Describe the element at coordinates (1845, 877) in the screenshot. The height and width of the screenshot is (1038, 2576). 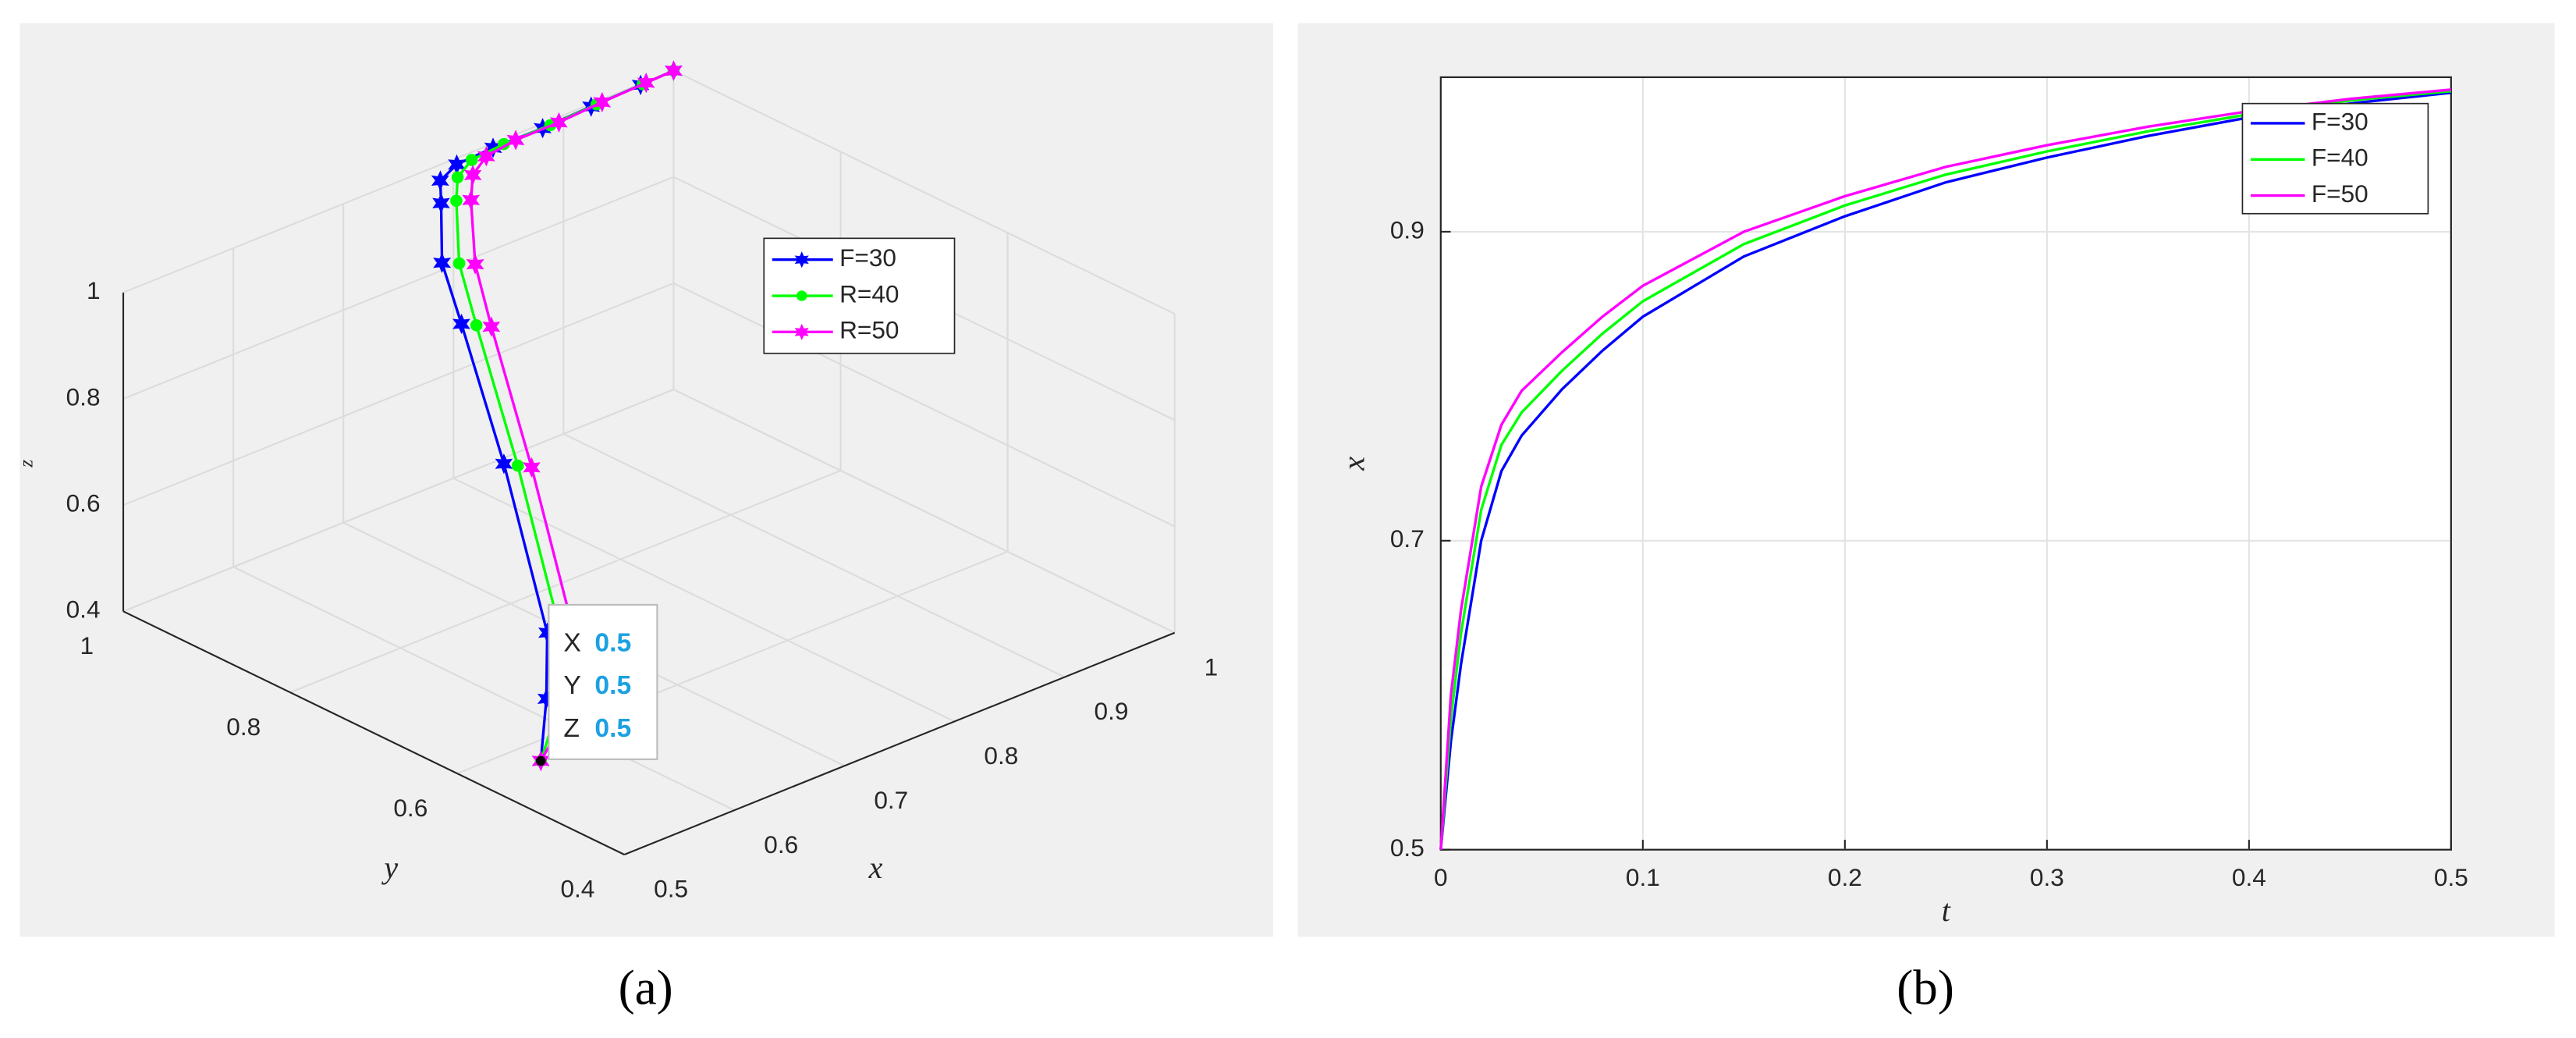
I see `x-tick-label: 0.2` at that location.